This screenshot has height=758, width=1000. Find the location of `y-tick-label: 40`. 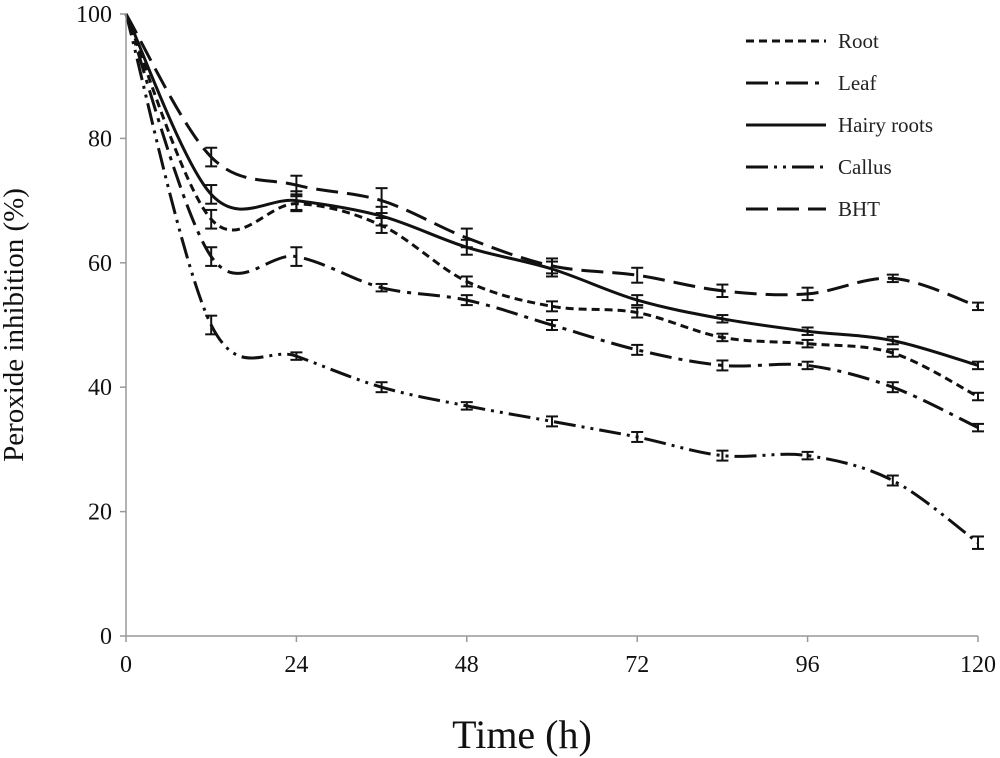

y-tick-label: 40 is located at coordinates (100, 388).